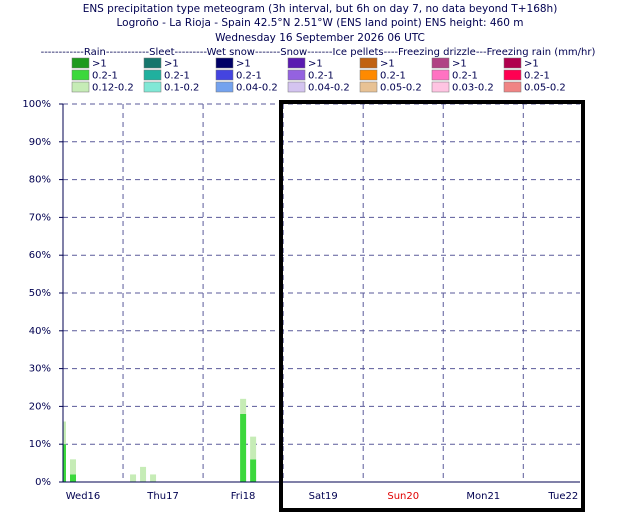 The height and width of the screenshot is (529, 630). What do you see at coordinates (243, 496) in the screenshot?
I see `x-tick-label: Fri18` at bounding box center [243, 496].